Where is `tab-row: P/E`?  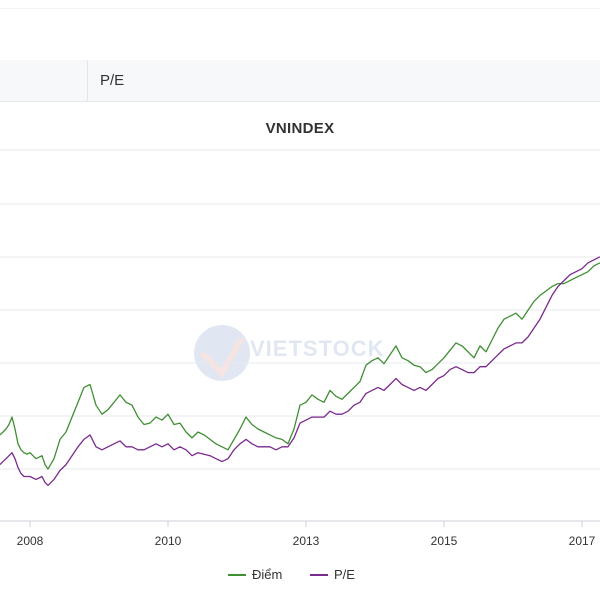 tab-row: P/E is located at coordinates (300, 81).